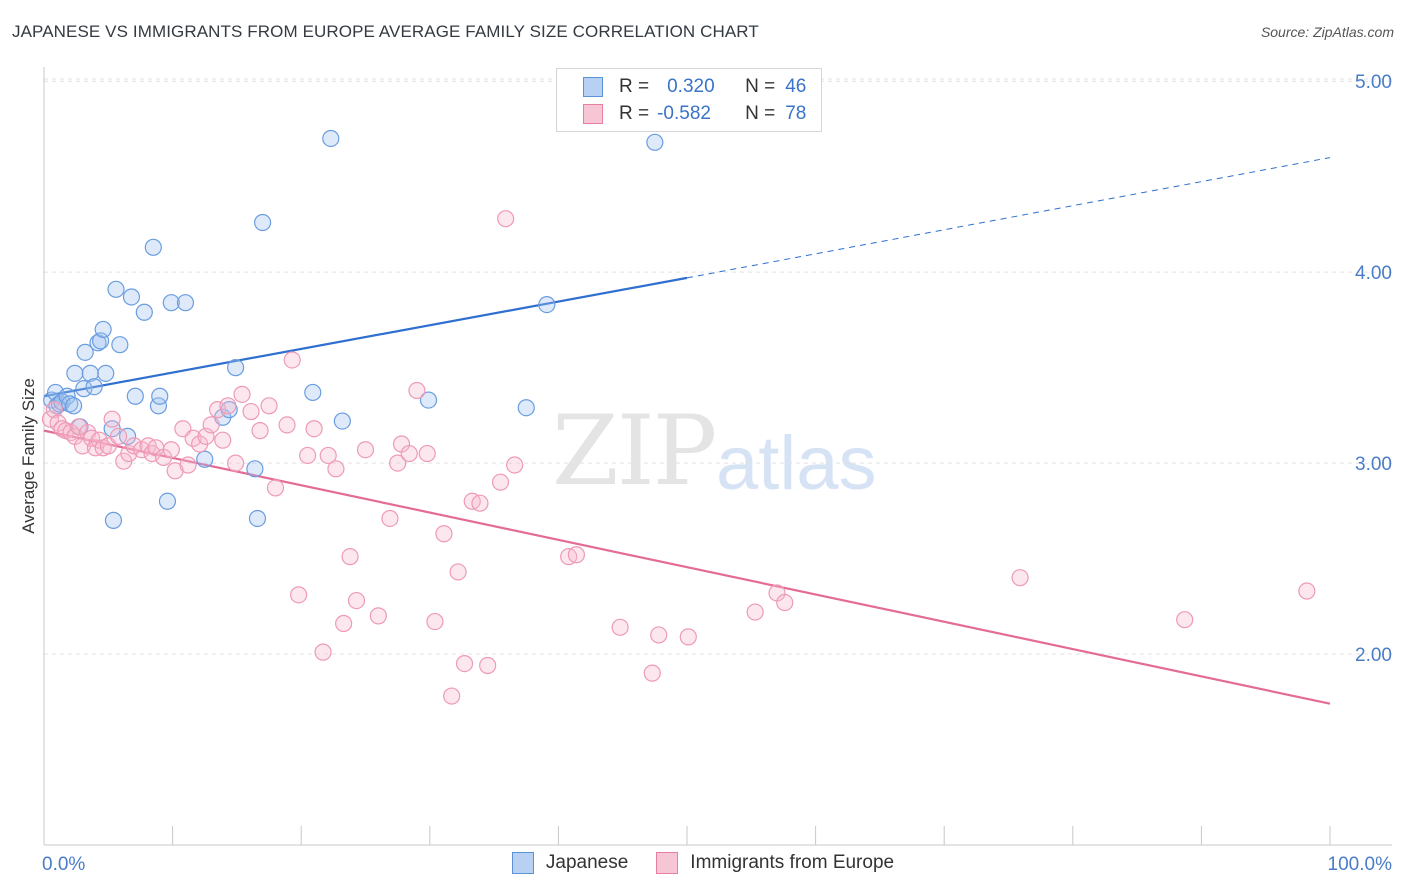 This screenshot has width=1406, height=892. Describe the element at coordinates (1360, 864) in the screenshot. I see `x-tick-label-max: 100.0%` at that location.